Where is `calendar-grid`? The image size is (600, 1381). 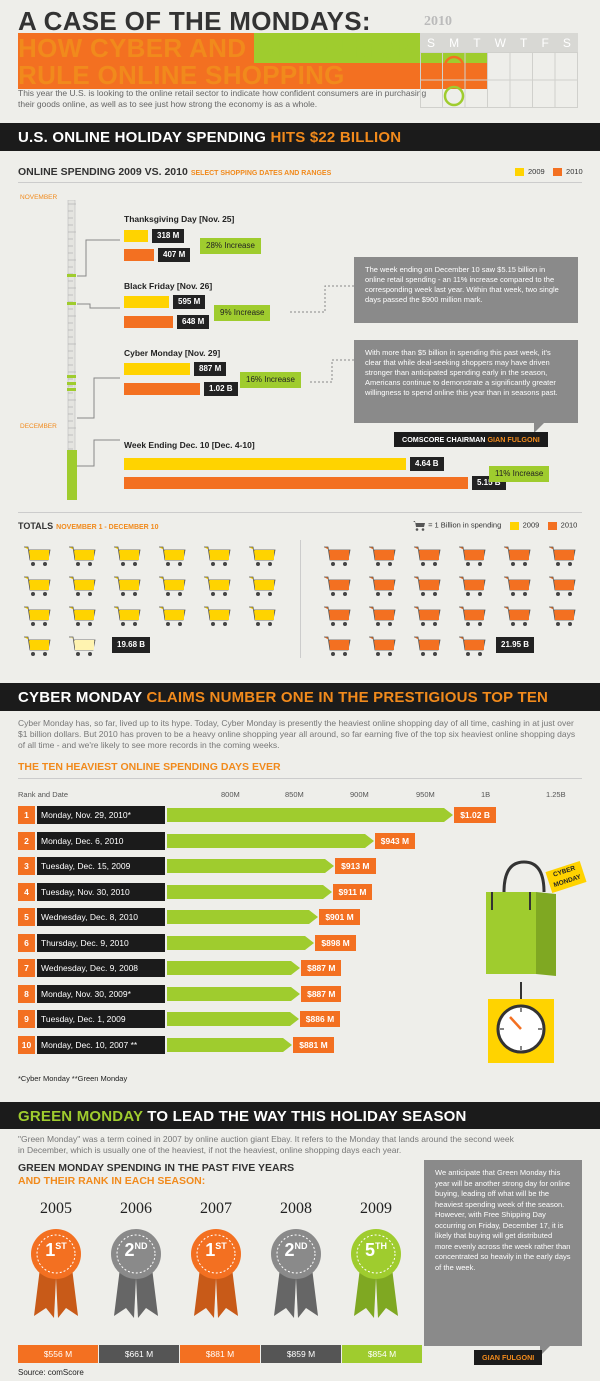
calendar-grid is located at coordinates (499, 80).